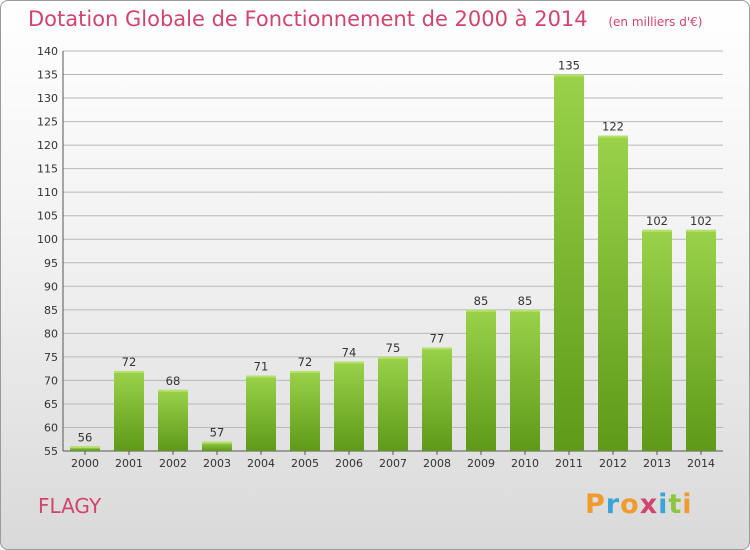 This screenshot has width=750, height=550. Describe the element at coordinates (217, 463) in the screenshot. I see `x-tick-label: 2003` at that location.